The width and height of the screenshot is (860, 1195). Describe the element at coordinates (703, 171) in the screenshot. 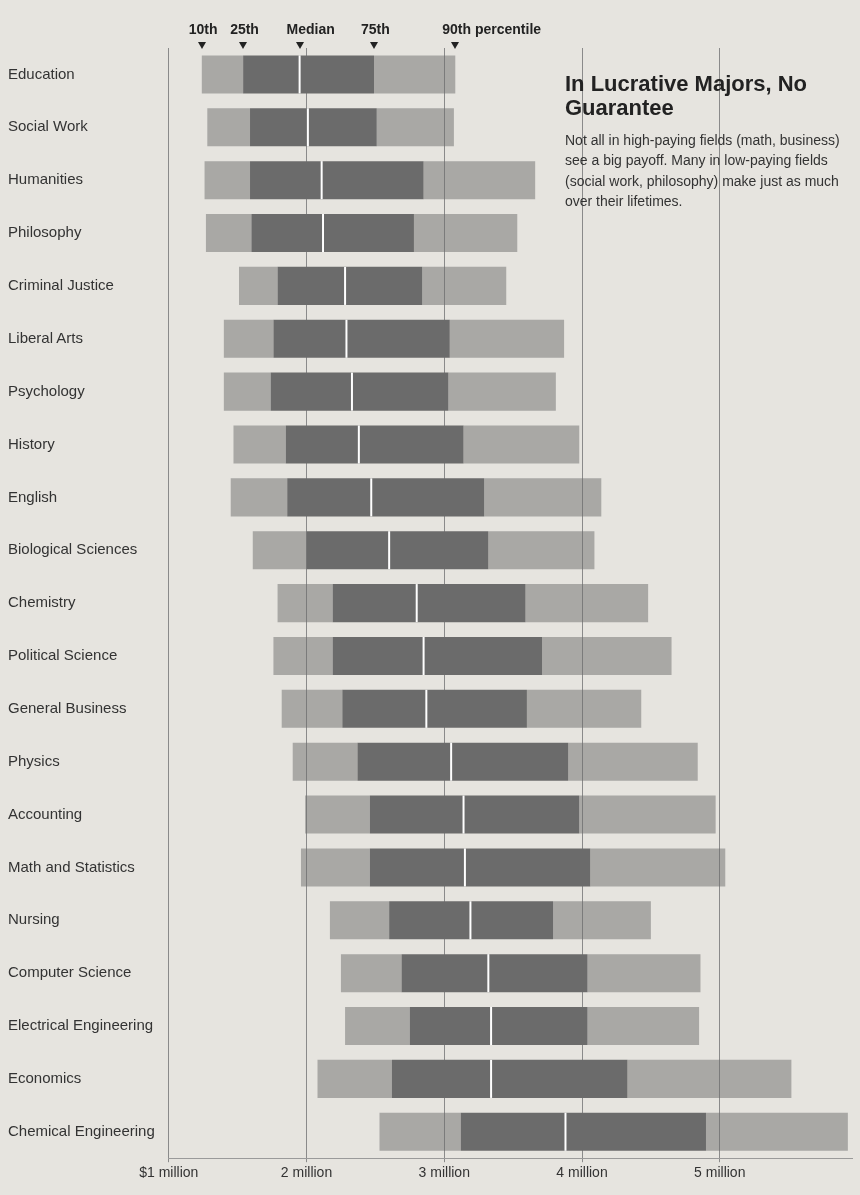

I see `text: Not all in high-paying fields (math, business) see a big payoff. Many in low-paying fields (social work, philosophy) make just as much over their lifetimes.` at that location.